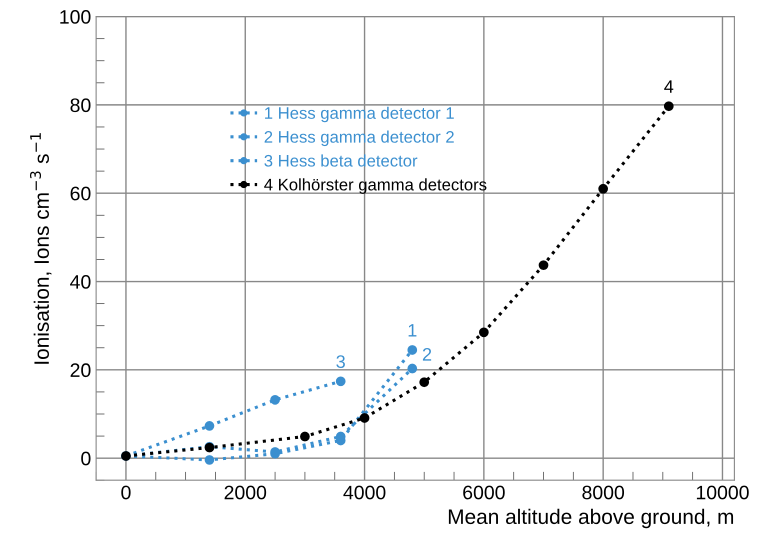  What do you see at coordinates (591, 518) in the screenshot?
I see `x-axis-title: Mean altitude above ground, m` at bounding box center [591, 518].